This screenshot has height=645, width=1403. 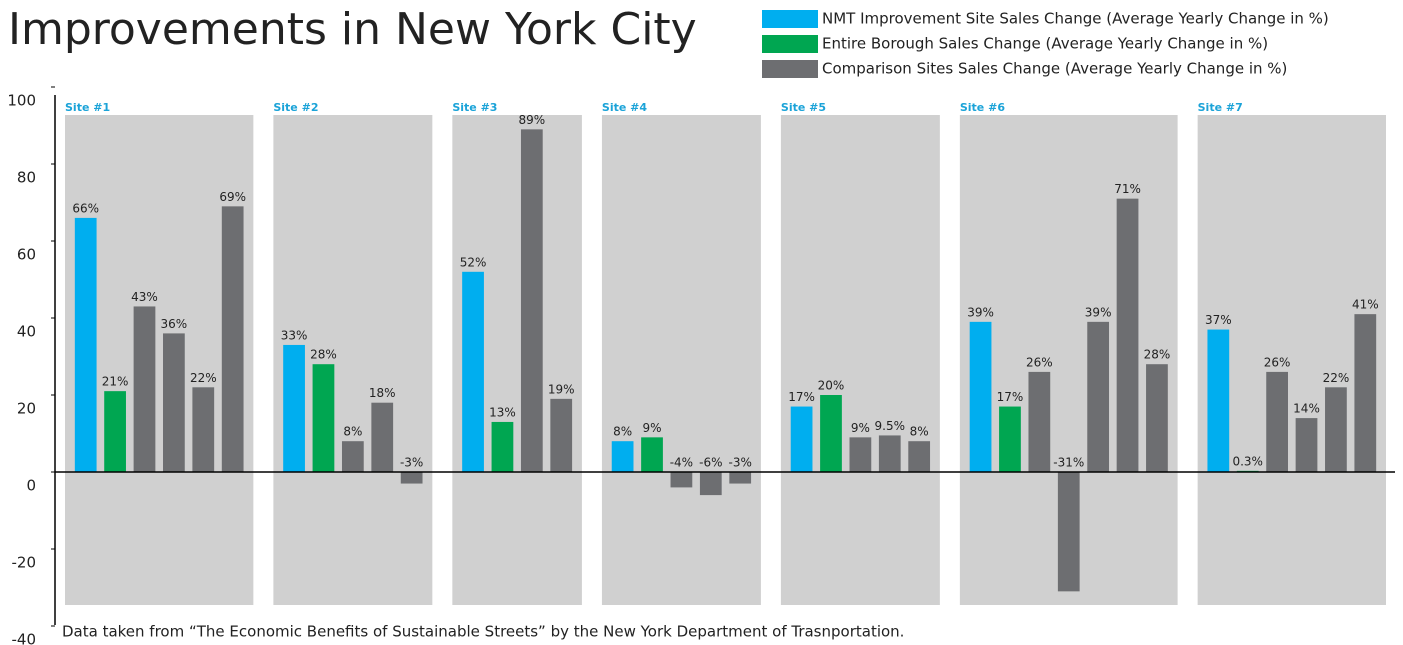 I want to click on value-label: 36%, so click(x=174, y=324).